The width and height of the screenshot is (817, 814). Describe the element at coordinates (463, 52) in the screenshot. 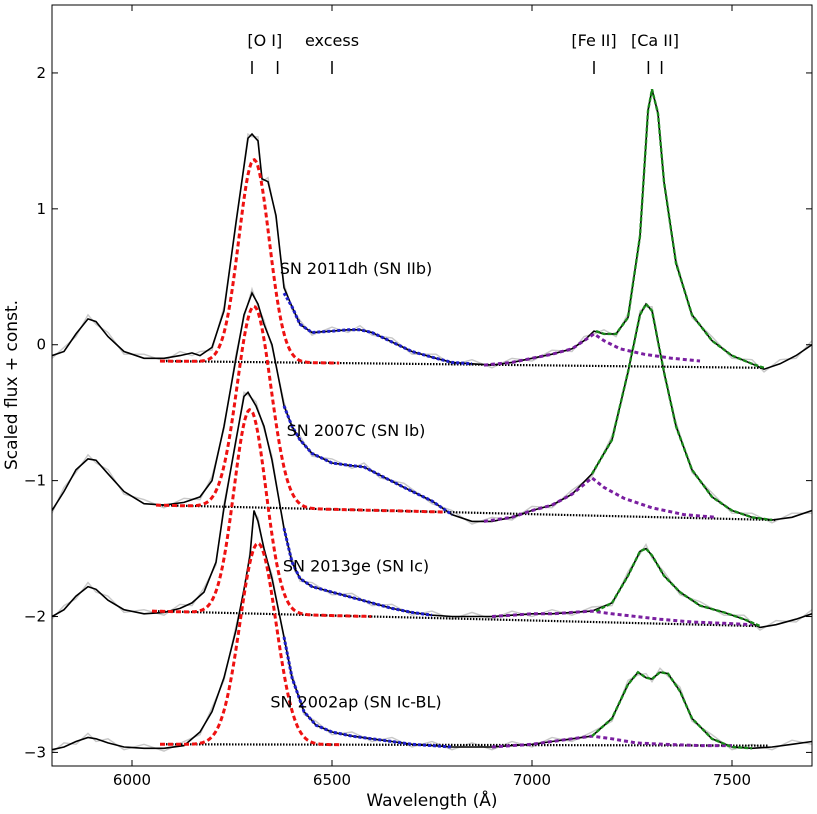

I see `line-marker-layer: [O I] excess [Fe II] [Ca II]` at that location.